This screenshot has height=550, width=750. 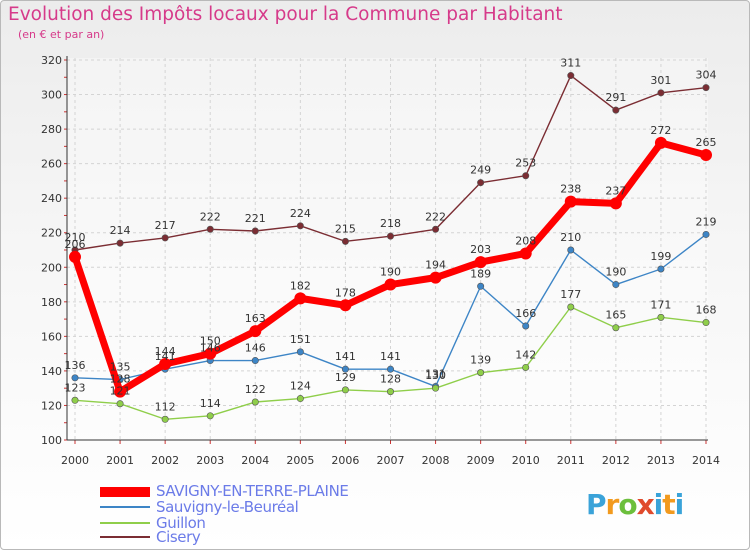 What do you see at coordinates (165, 460) in the screenshot?
I see `x-tick-label: 2002` at bounding box center [165, 460].